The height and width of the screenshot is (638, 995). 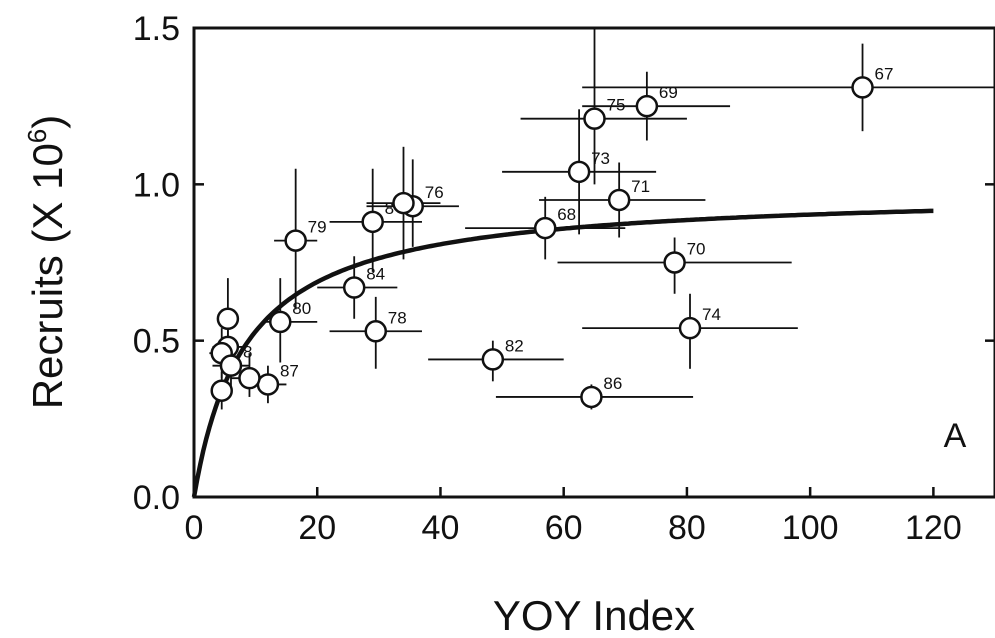 What do you see at coordinates (711, 314) in the screenshot?
I see `point-label: 74` at bounding box center [711, 314].